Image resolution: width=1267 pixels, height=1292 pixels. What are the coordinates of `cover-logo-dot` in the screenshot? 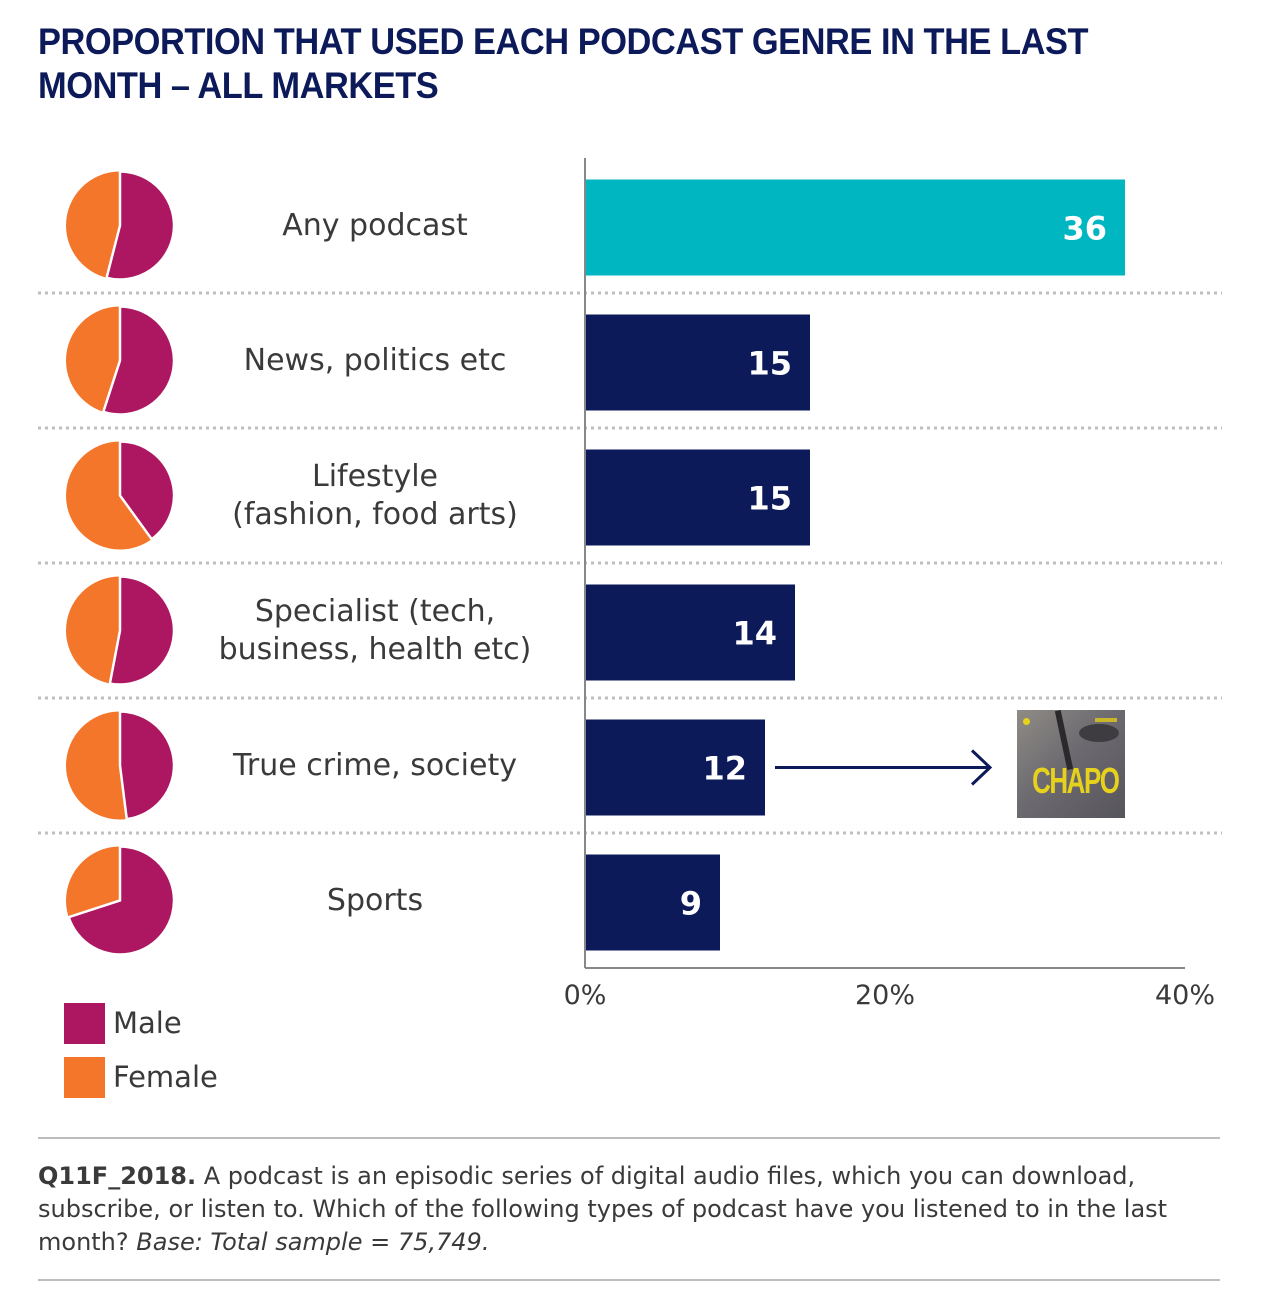 It's located at (1026, 721).